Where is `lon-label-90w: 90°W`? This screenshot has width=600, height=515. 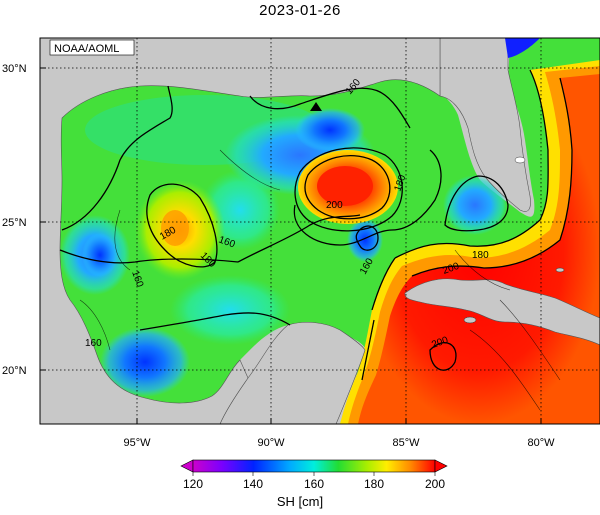
lon-label-90w: 90°W is located at coordinates (271, 443).